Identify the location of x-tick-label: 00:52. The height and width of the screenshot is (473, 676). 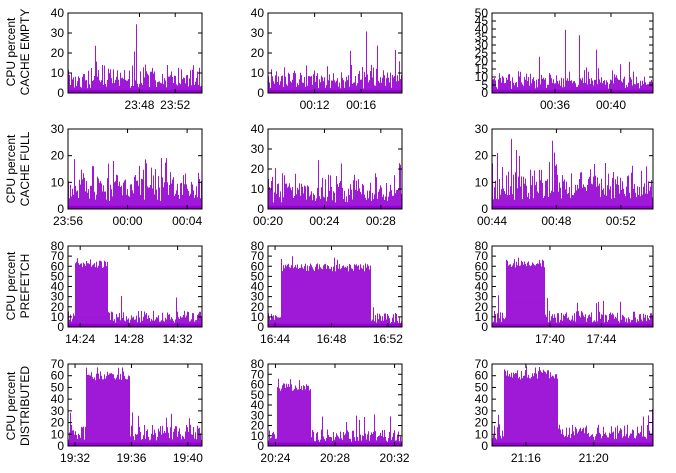
(621, 221).